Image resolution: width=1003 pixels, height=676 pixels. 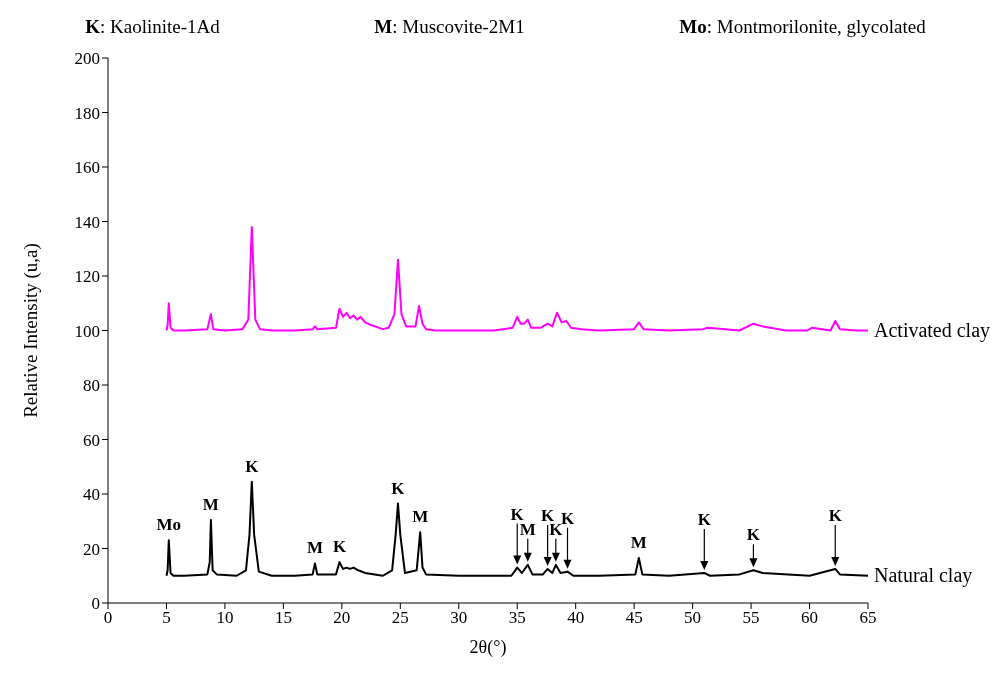 What do you see at coordinates (459, 618) in the screenshot?
I see `x-tick-label: 30` at bounding box center [459, 618].